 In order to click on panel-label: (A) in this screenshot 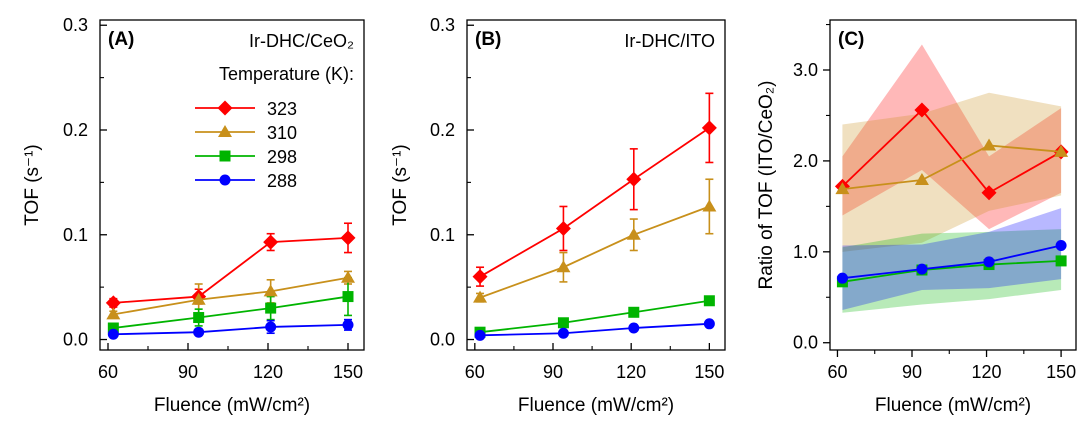, I will do `click(121, 39)`.